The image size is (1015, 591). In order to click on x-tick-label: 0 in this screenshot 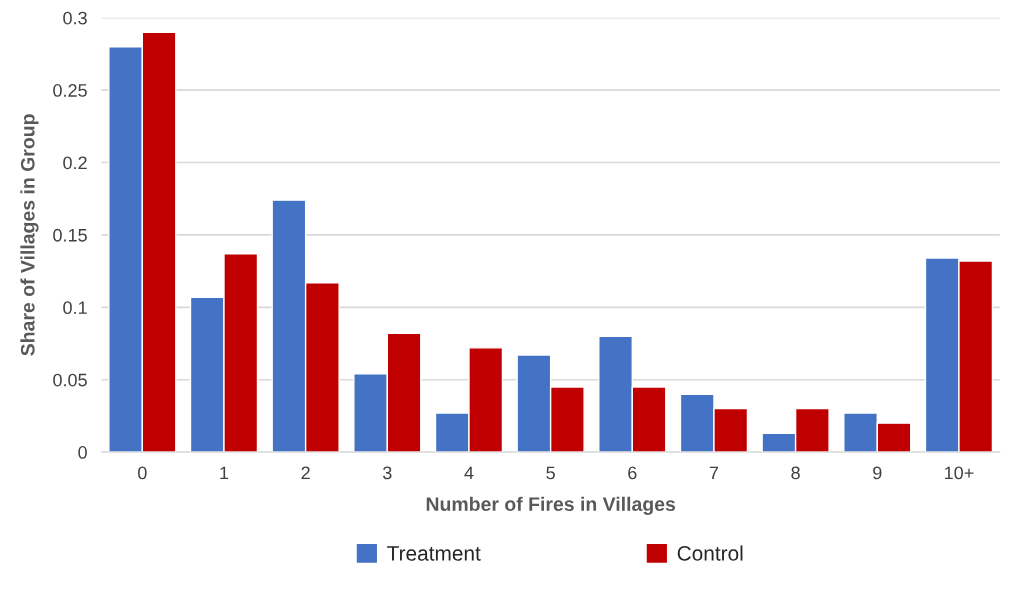, I will do `click(142, 473)`.